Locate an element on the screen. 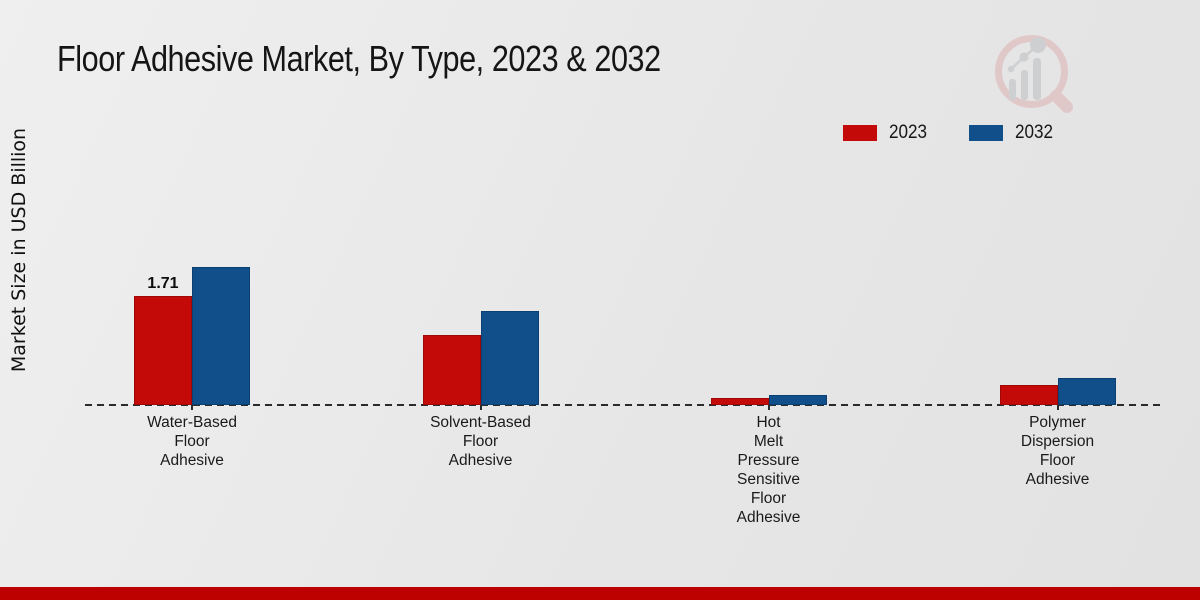 The height and width of the screenshot is (600, 1200). market-research-future-logo-watermark is located at coordinates (1034, 74).